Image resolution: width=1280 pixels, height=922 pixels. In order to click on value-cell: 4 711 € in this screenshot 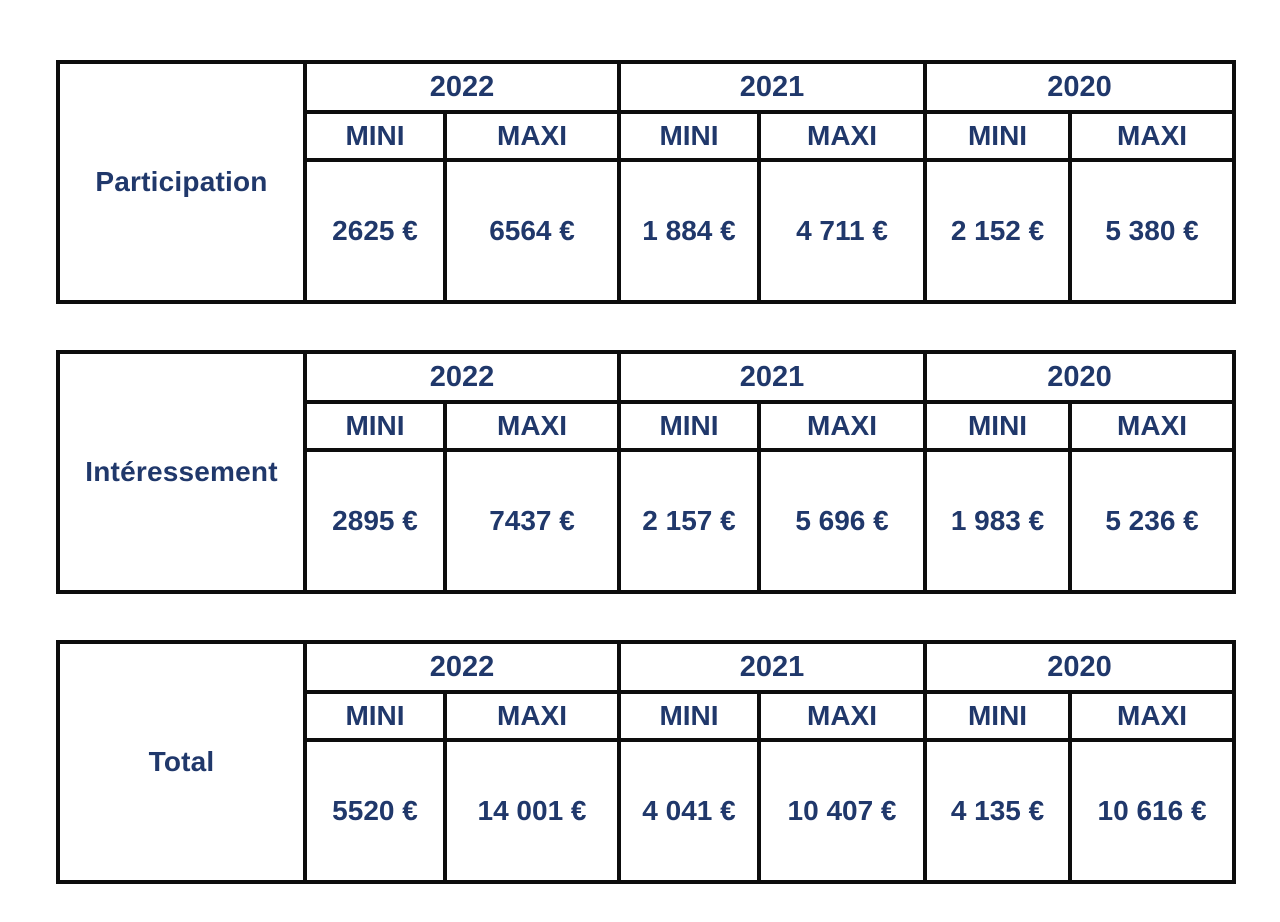, I will do `click(842, 231)`.